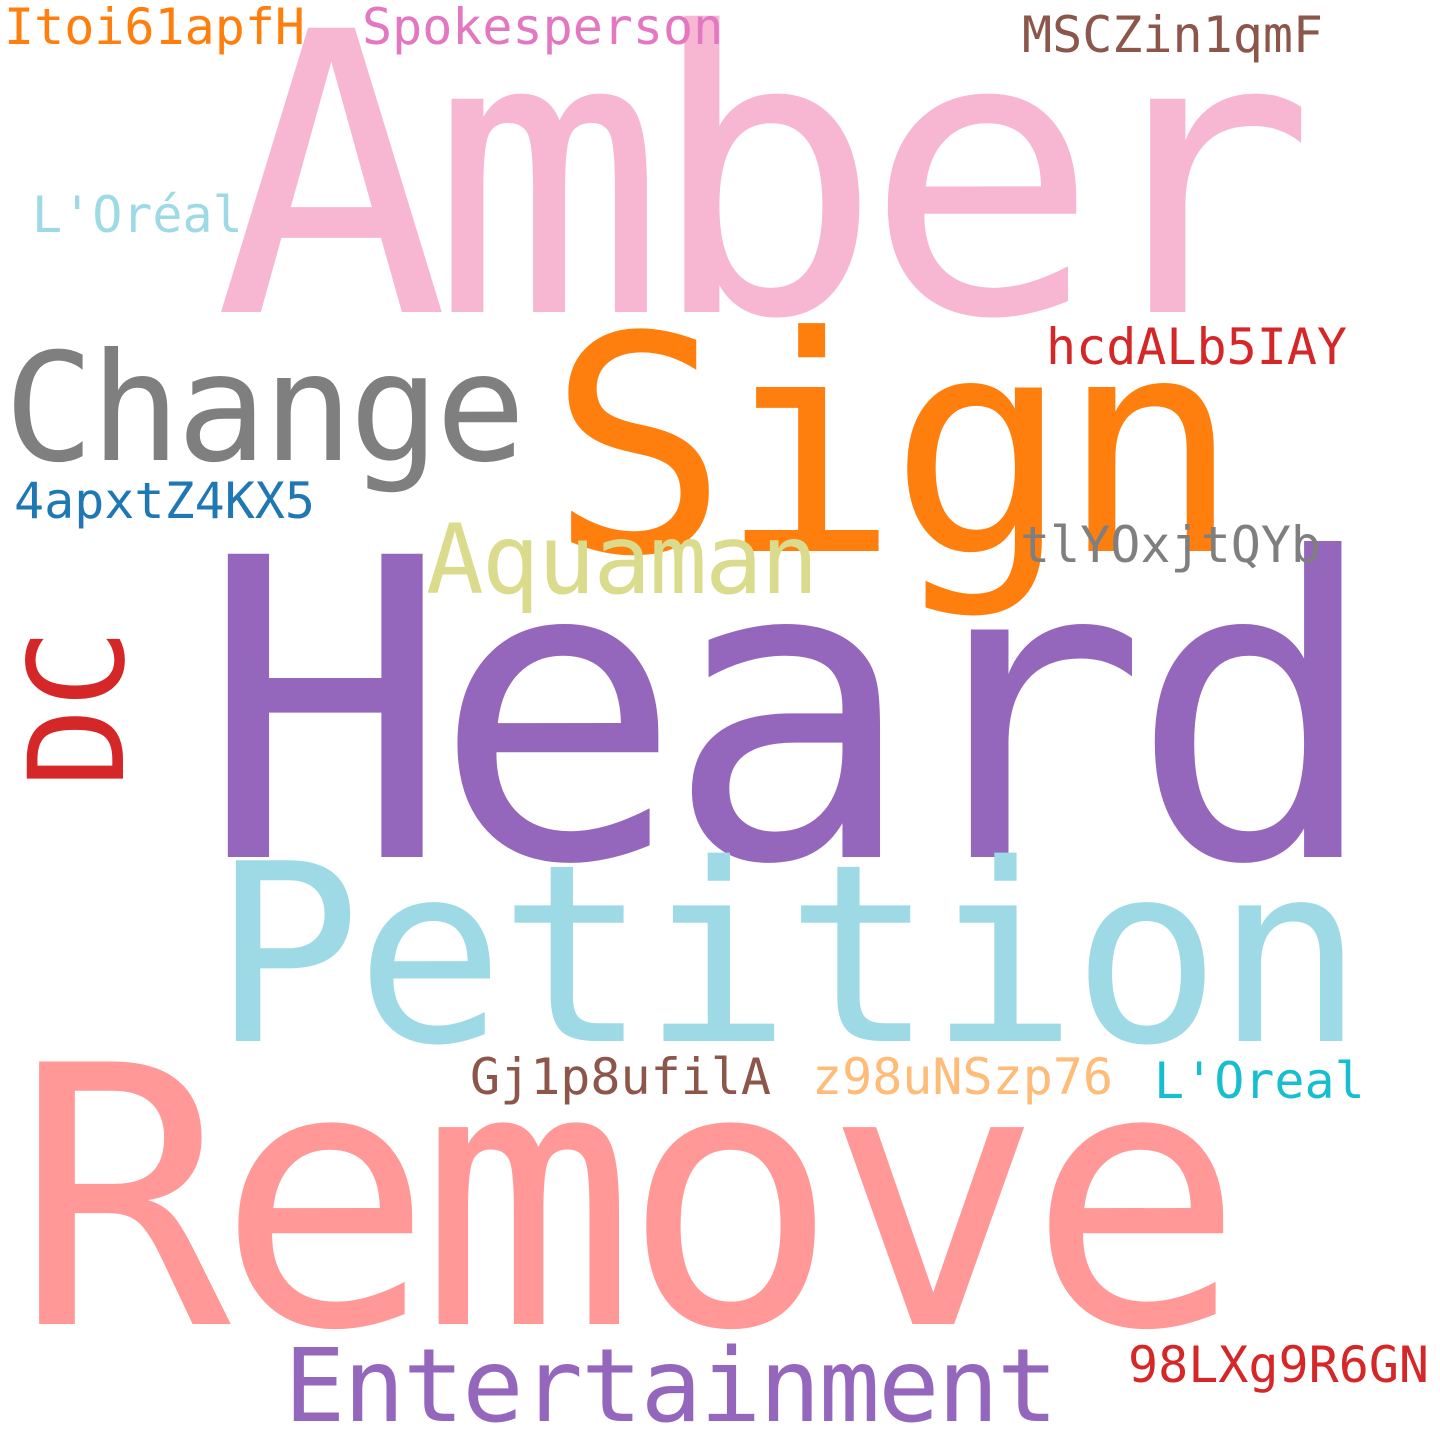 The height and width of the screenshot is (1440, 1440). What do you see at coordinates (671, 1383) in the screenshot?
I see `word-entertainment: Entertainment` at bounding box center [671, 1383].